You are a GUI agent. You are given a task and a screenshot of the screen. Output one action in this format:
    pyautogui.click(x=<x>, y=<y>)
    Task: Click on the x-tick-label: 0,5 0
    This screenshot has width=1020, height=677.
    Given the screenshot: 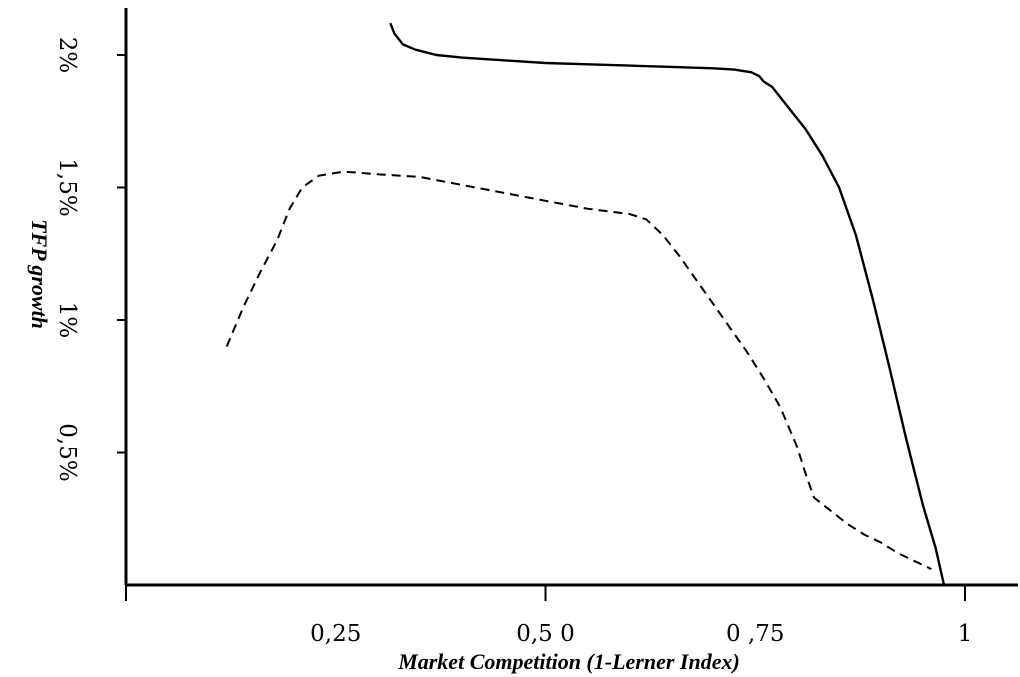 What is the action you would take?
    pyautogui.click(x=545, y=634)
    